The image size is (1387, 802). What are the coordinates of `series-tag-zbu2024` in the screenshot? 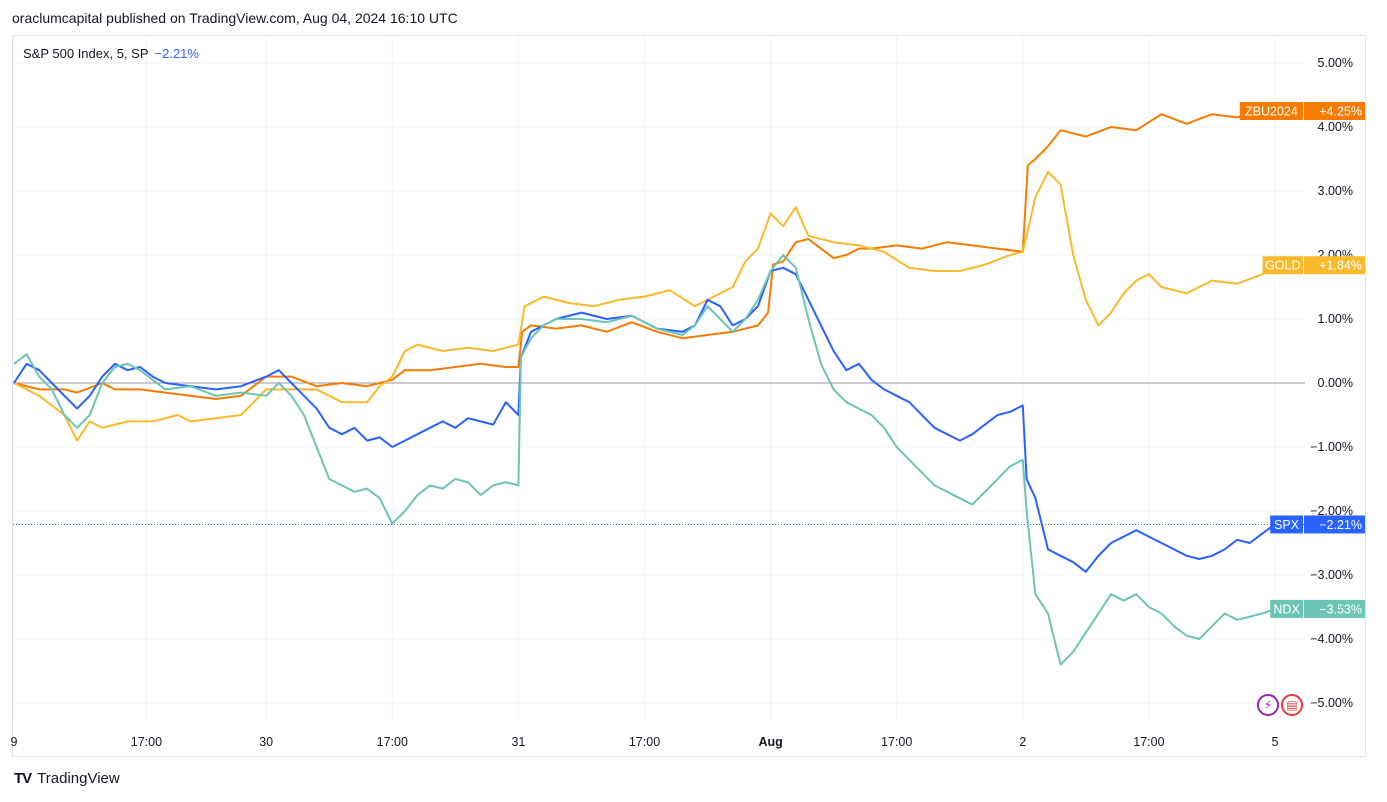 It's located at (1271, 111).